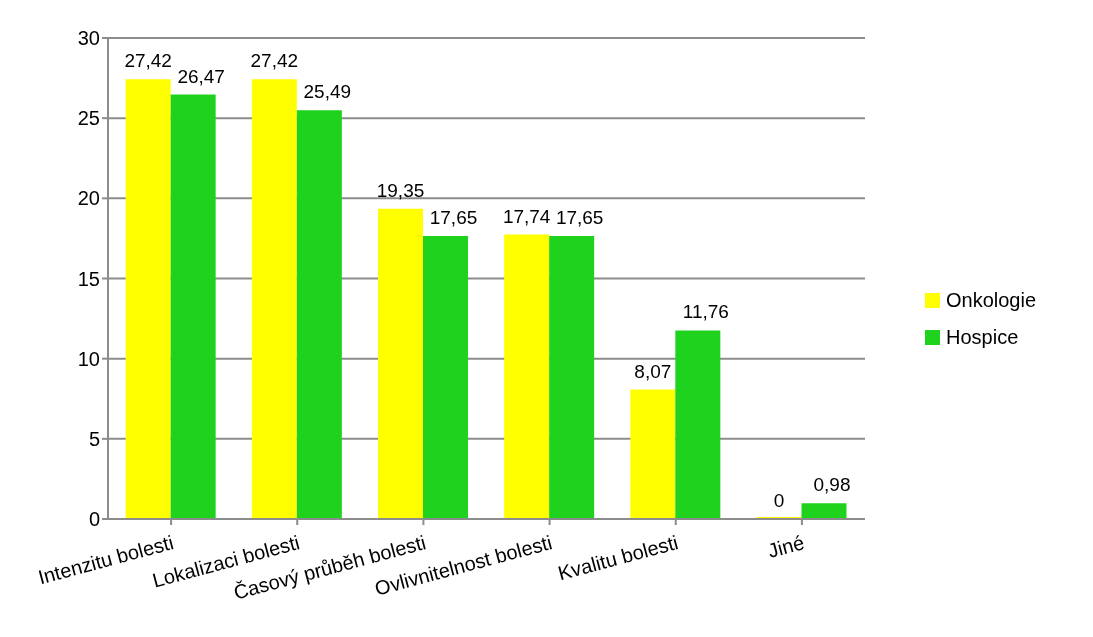 The width and height of the screenshot is (1093, 637). I want to click on x-tick-label: Kvalitu bolesti, so click(618, 558).